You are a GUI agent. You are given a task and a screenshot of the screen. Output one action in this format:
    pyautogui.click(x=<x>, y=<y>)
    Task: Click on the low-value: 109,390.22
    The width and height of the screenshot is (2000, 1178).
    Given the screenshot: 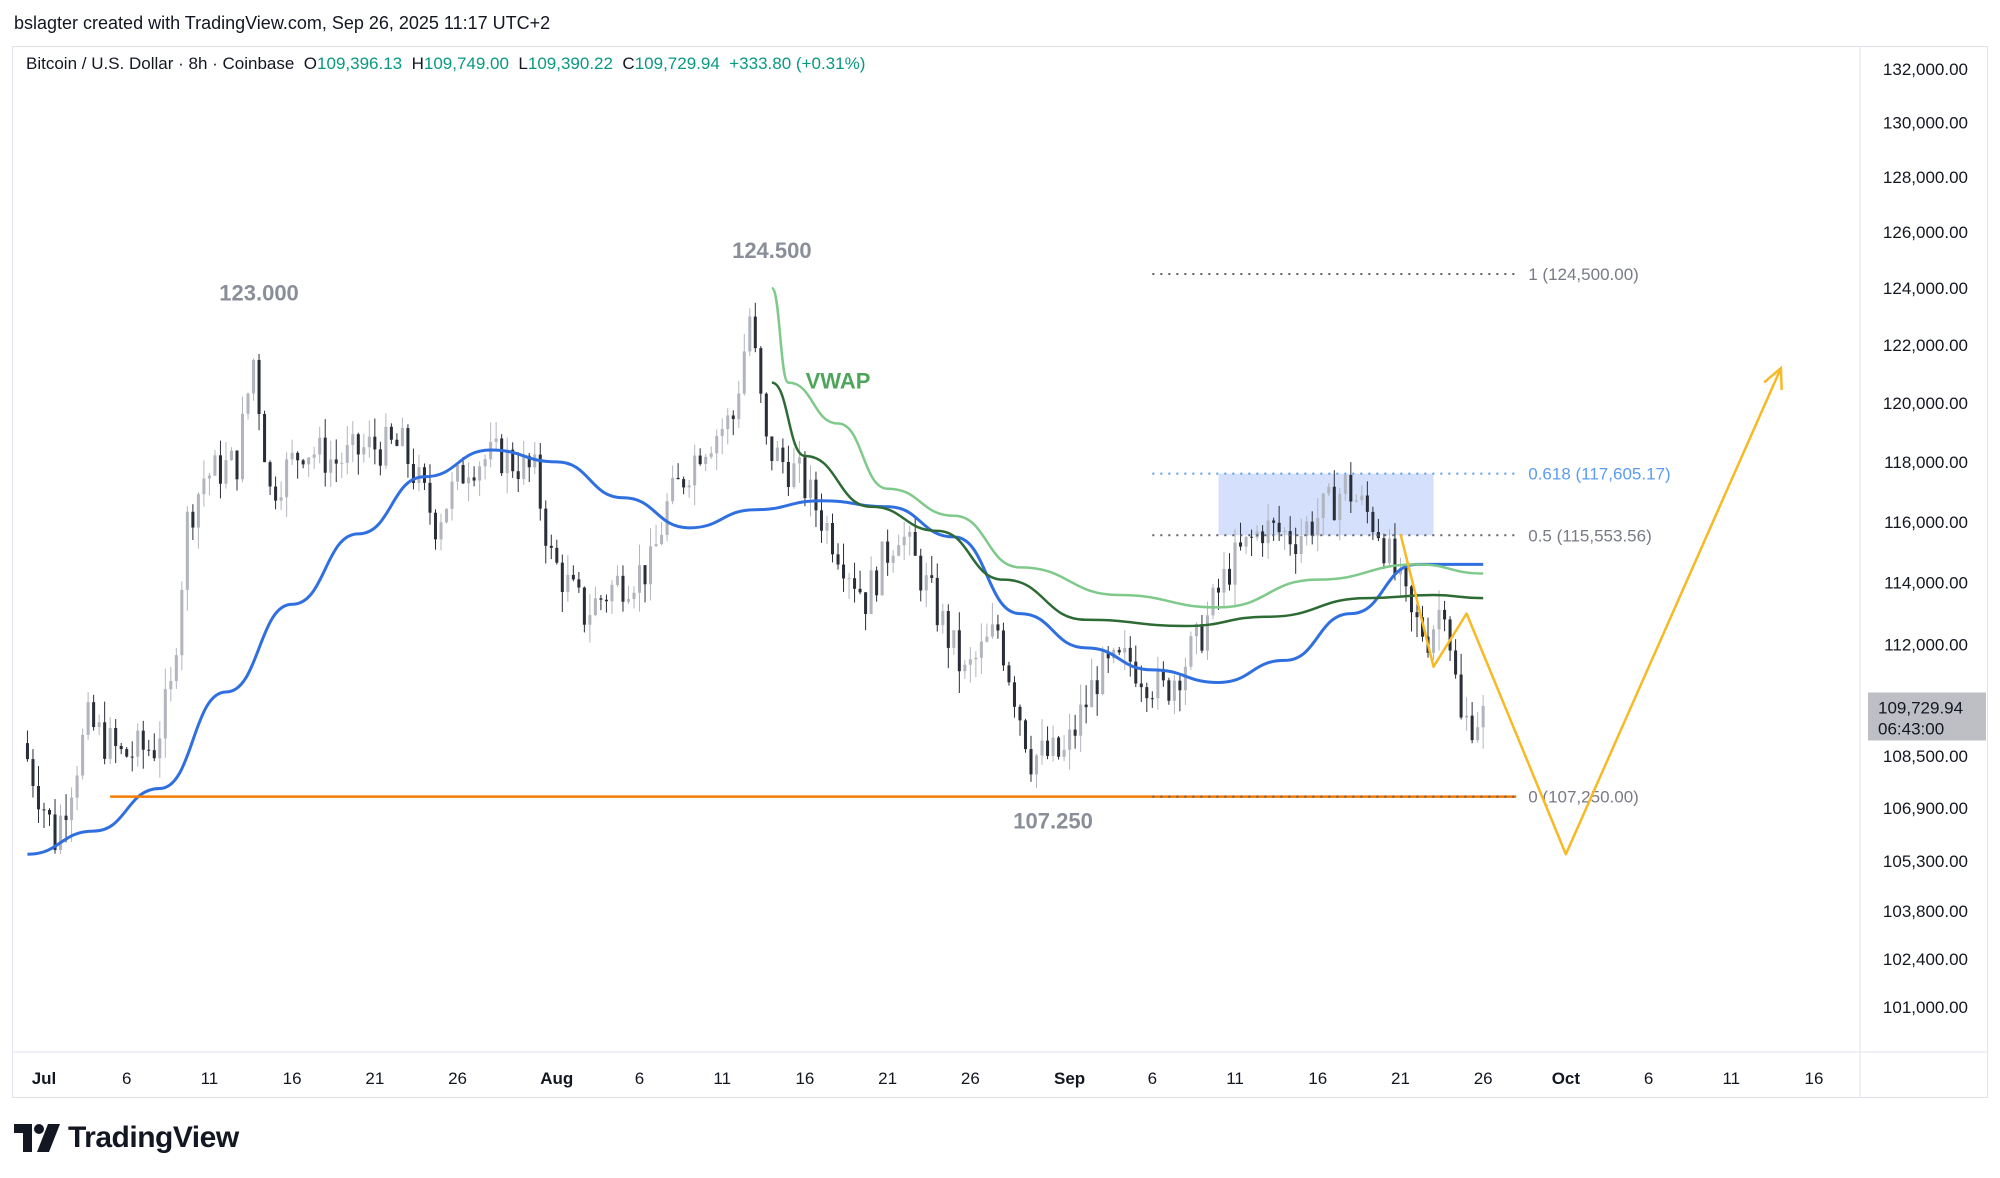 What is the action you would take?
    pyautogui.click(x=570, y=63)
    